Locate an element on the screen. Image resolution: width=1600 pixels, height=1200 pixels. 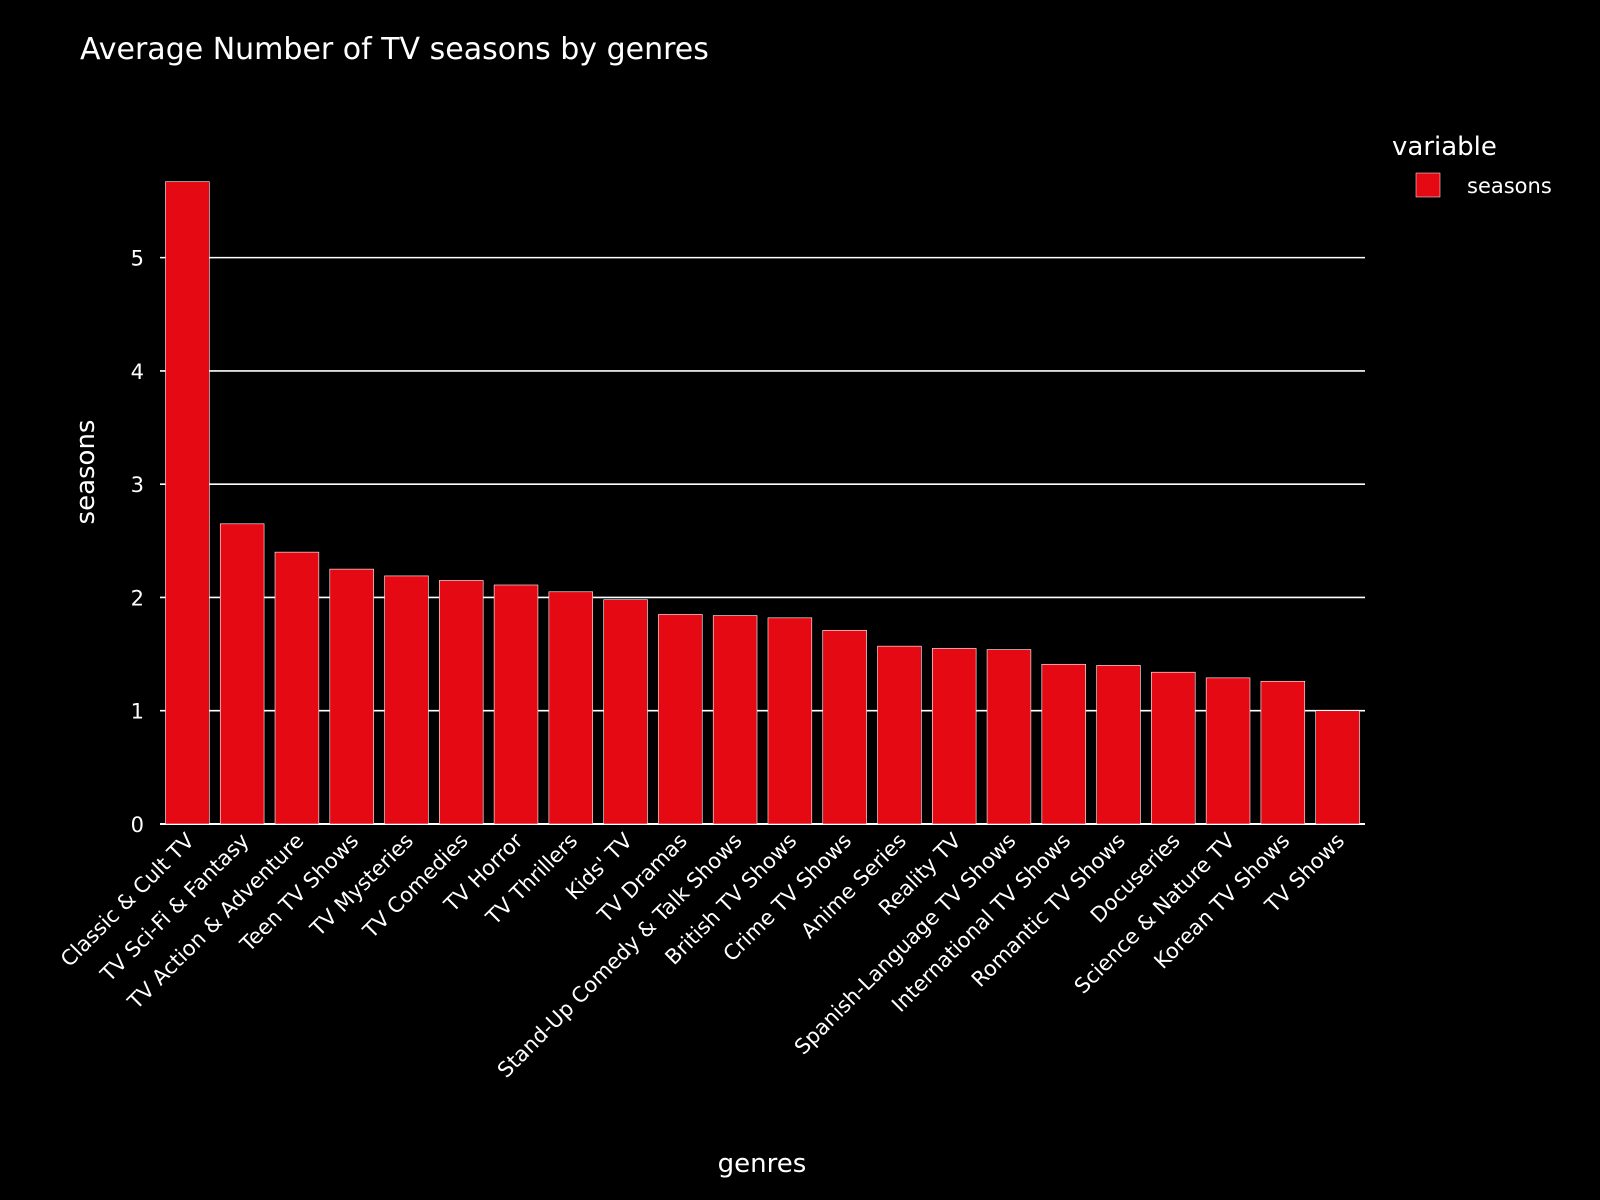
y-tick-label: 4 is located at coordinates (137, 372).